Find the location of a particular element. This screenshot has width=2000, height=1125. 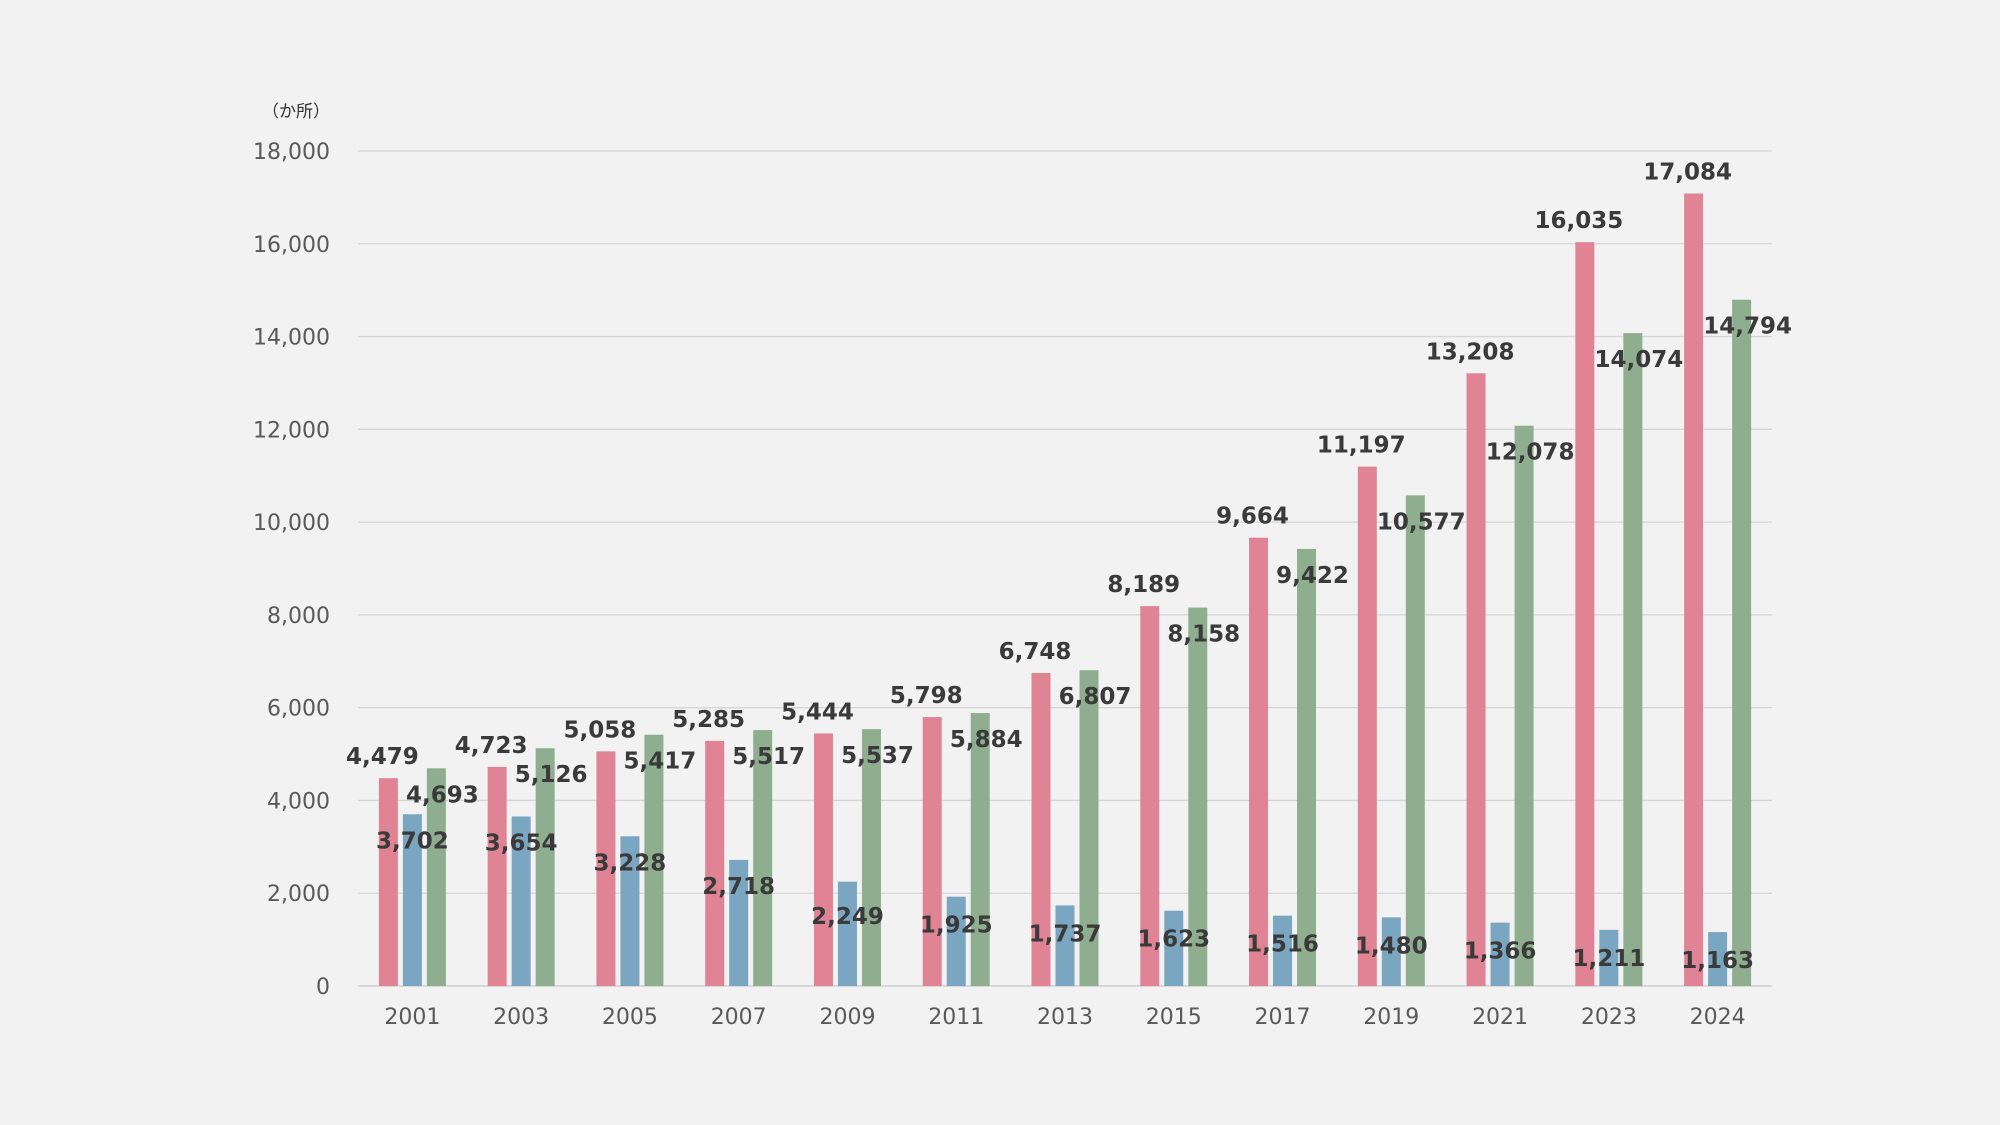

y-unit-label: （か所） is located at coordinates (296, 112).